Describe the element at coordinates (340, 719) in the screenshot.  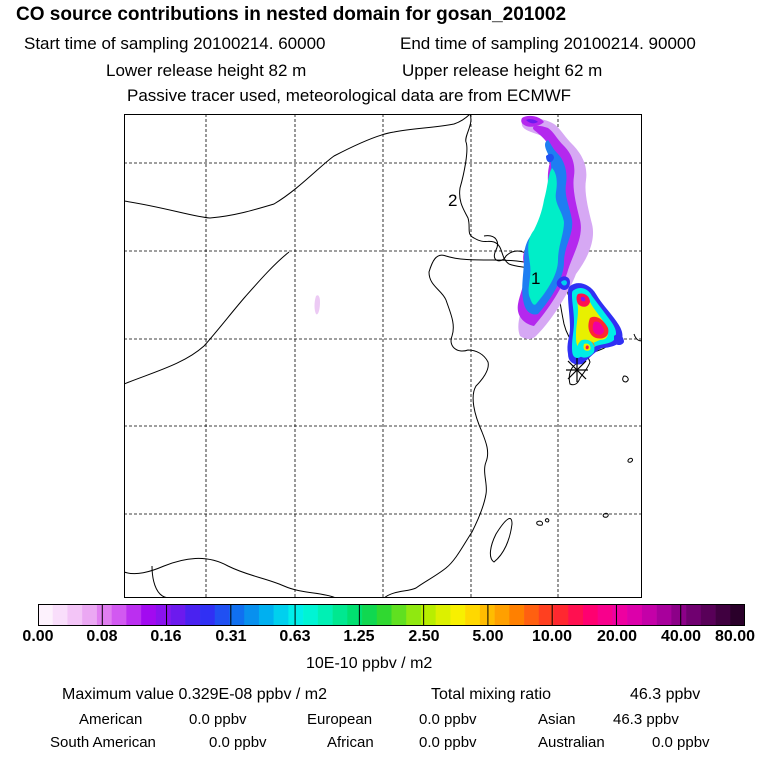
I see `region-european-label: European` at that location.